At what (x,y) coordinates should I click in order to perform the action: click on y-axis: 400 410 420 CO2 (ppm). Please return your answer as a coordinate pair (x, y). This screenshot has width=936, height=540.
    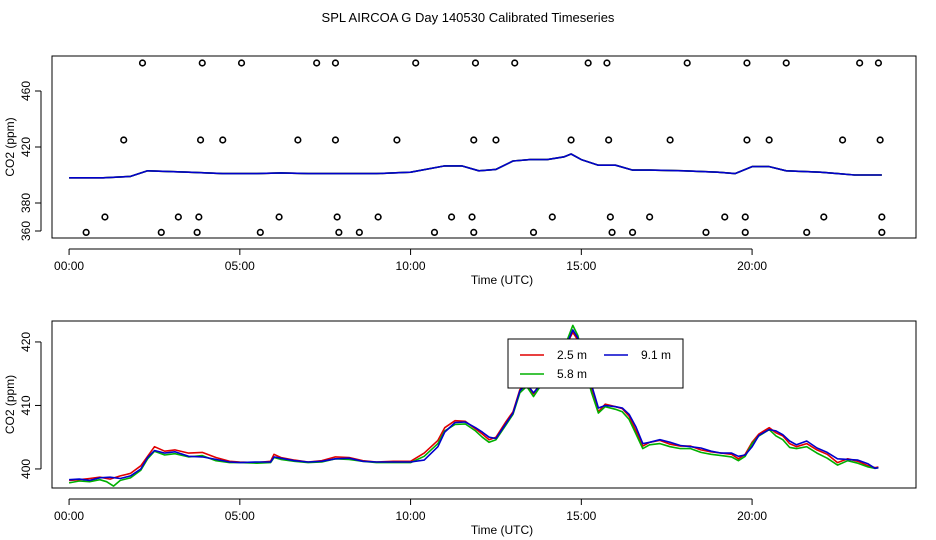
    Looking at the image, I should click on (22, 405).